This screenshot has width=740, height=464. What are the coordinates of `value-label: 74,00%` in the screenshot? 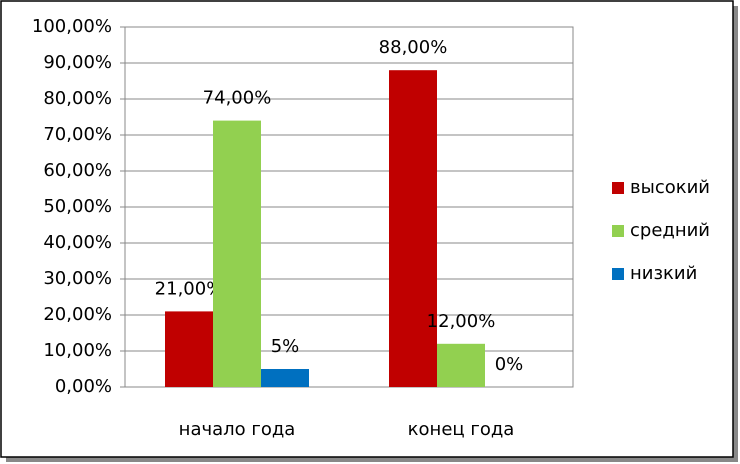 It's located at (237, 98).